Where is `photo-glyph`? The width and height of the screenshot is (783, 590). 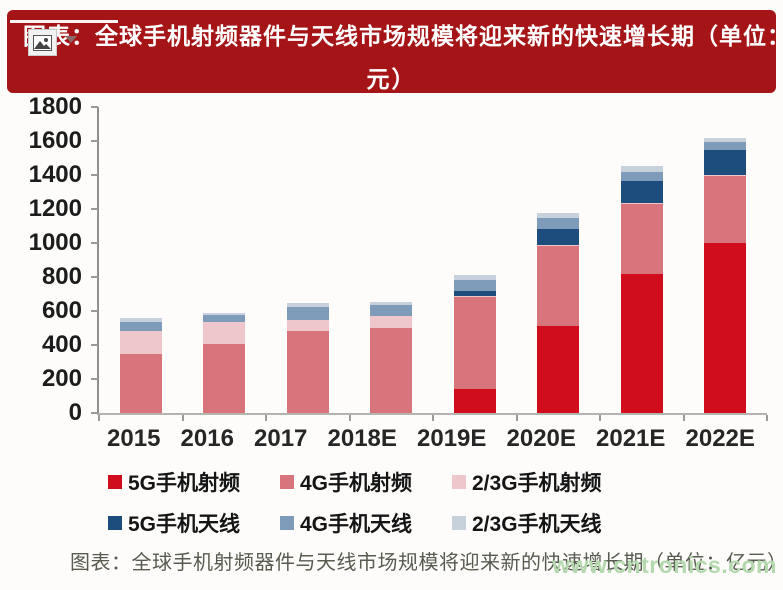
photo-glyph is located at coordinates (42, 42).